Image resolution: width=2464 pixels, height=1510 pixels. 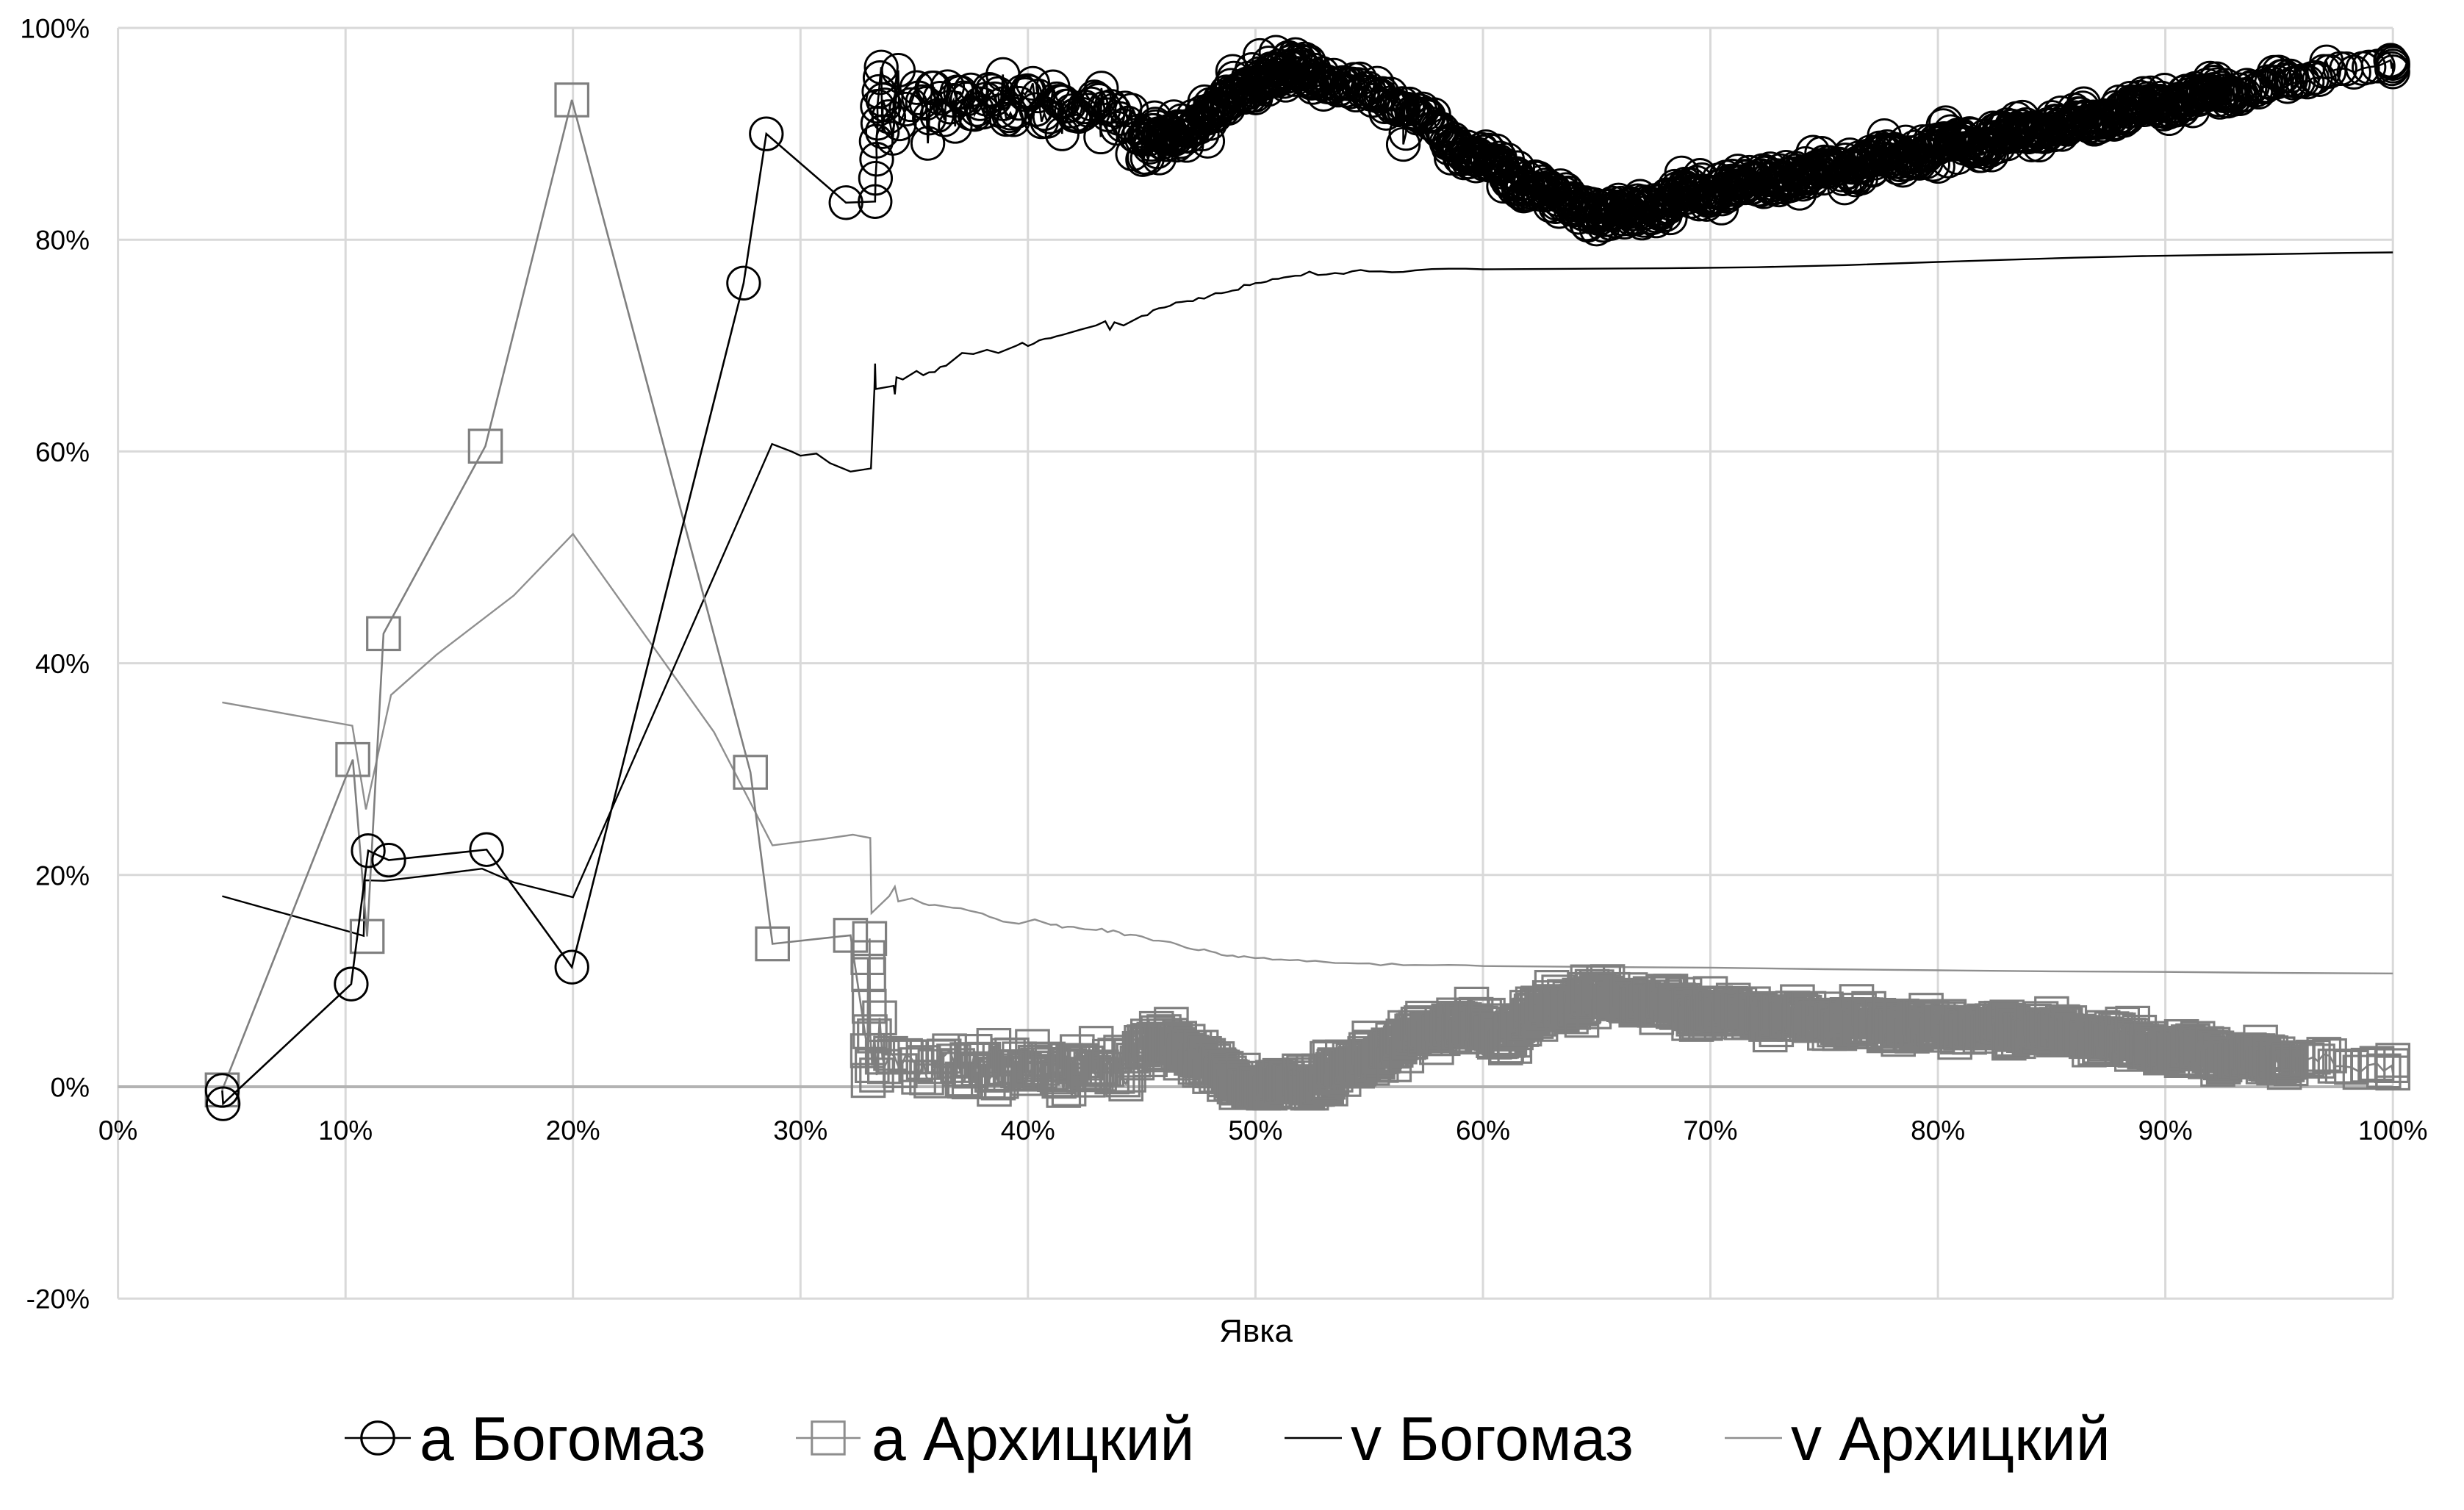 What do you see at coordinates (562, 1438) in the screenshot?
I see `svg-text: а Богомаз` at bounding box center [562, 1438].